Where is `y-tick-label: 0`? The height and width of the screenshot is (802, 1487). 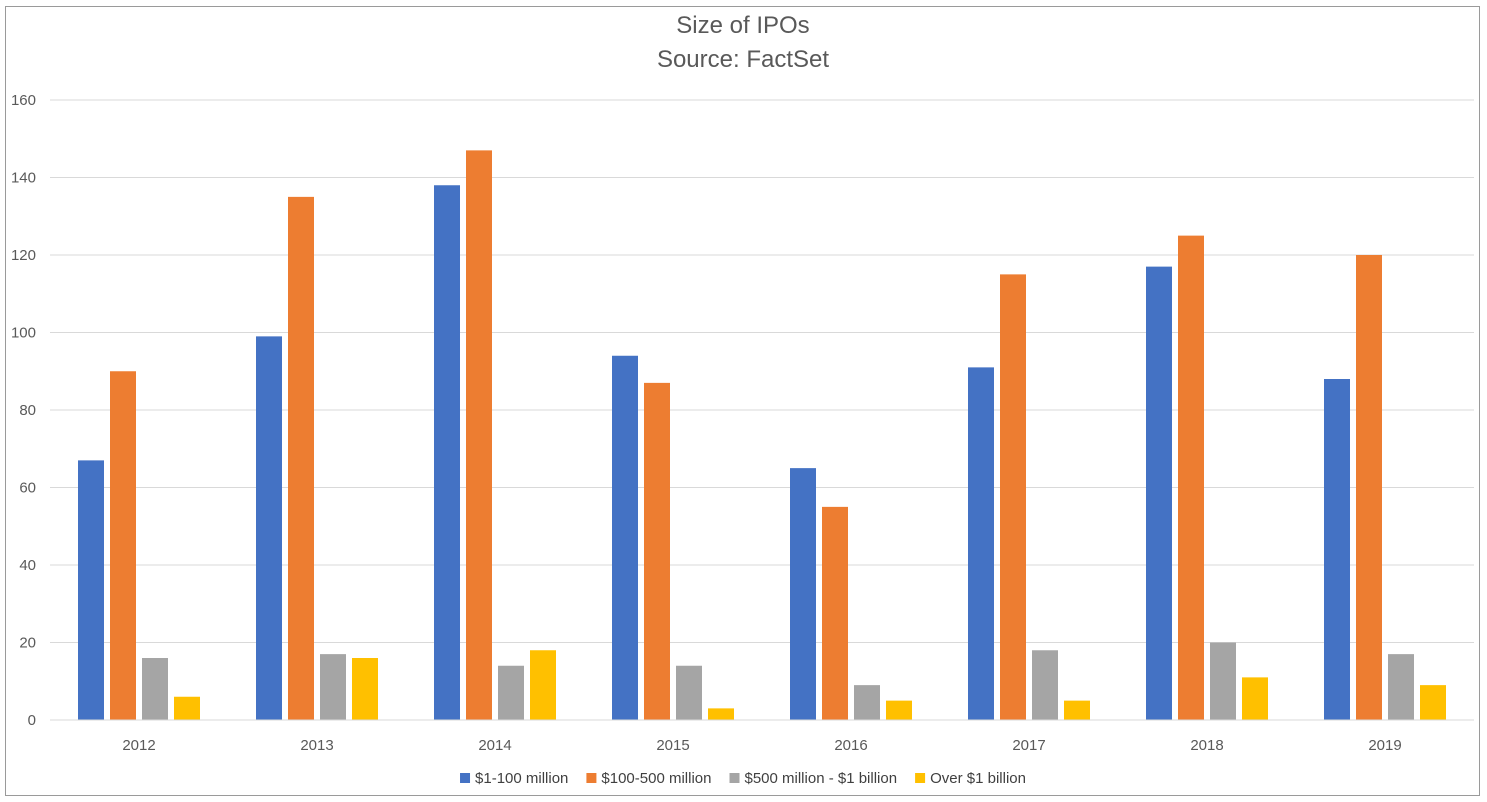
y-tick-label: 0 is located at coordinates (32, 720).